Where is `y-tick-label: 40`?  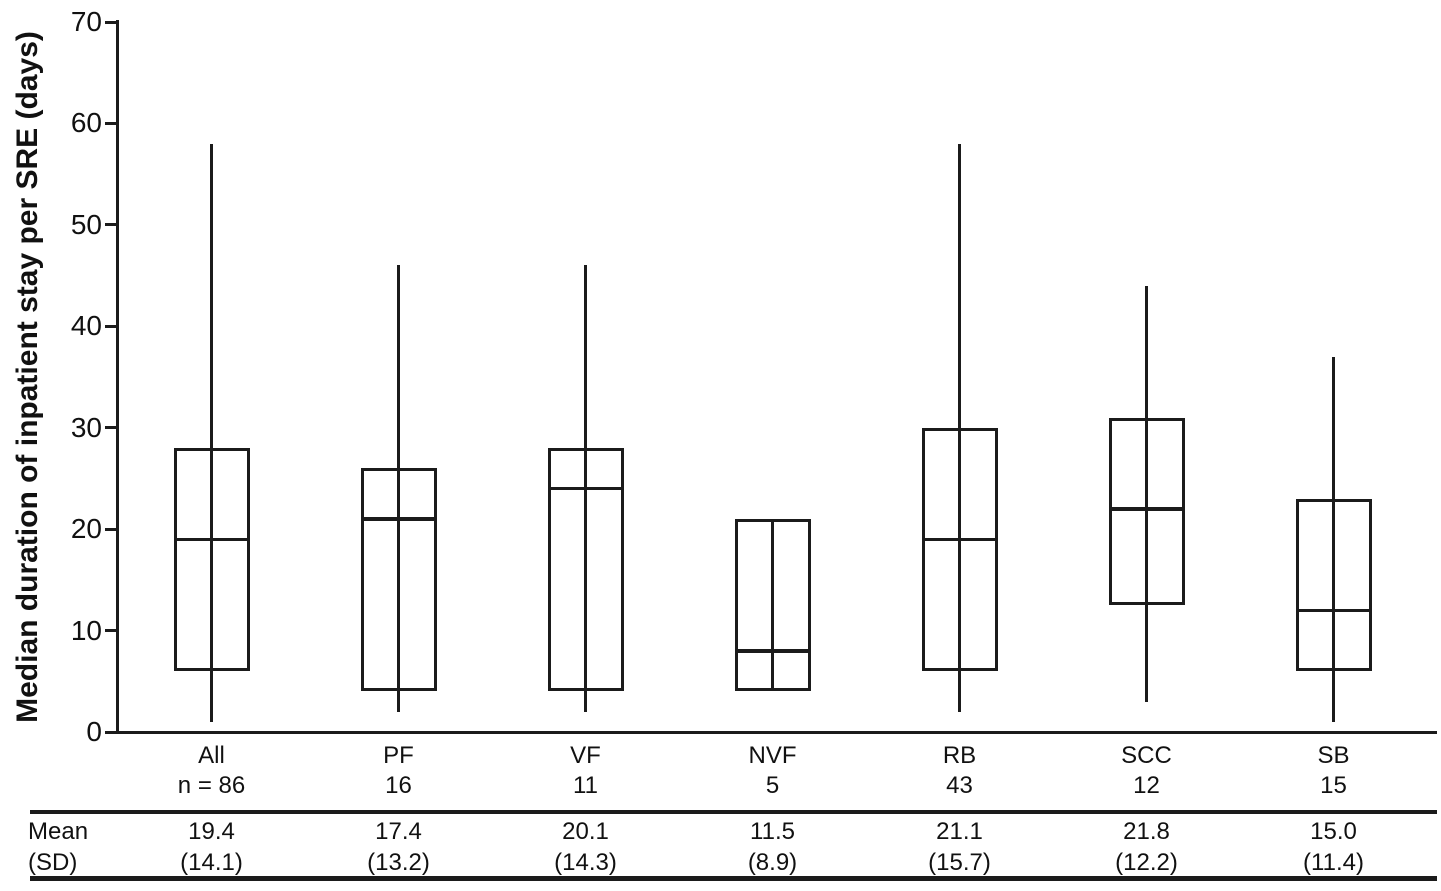 y-tick-label: 40 is located at coordinates (86, 326).